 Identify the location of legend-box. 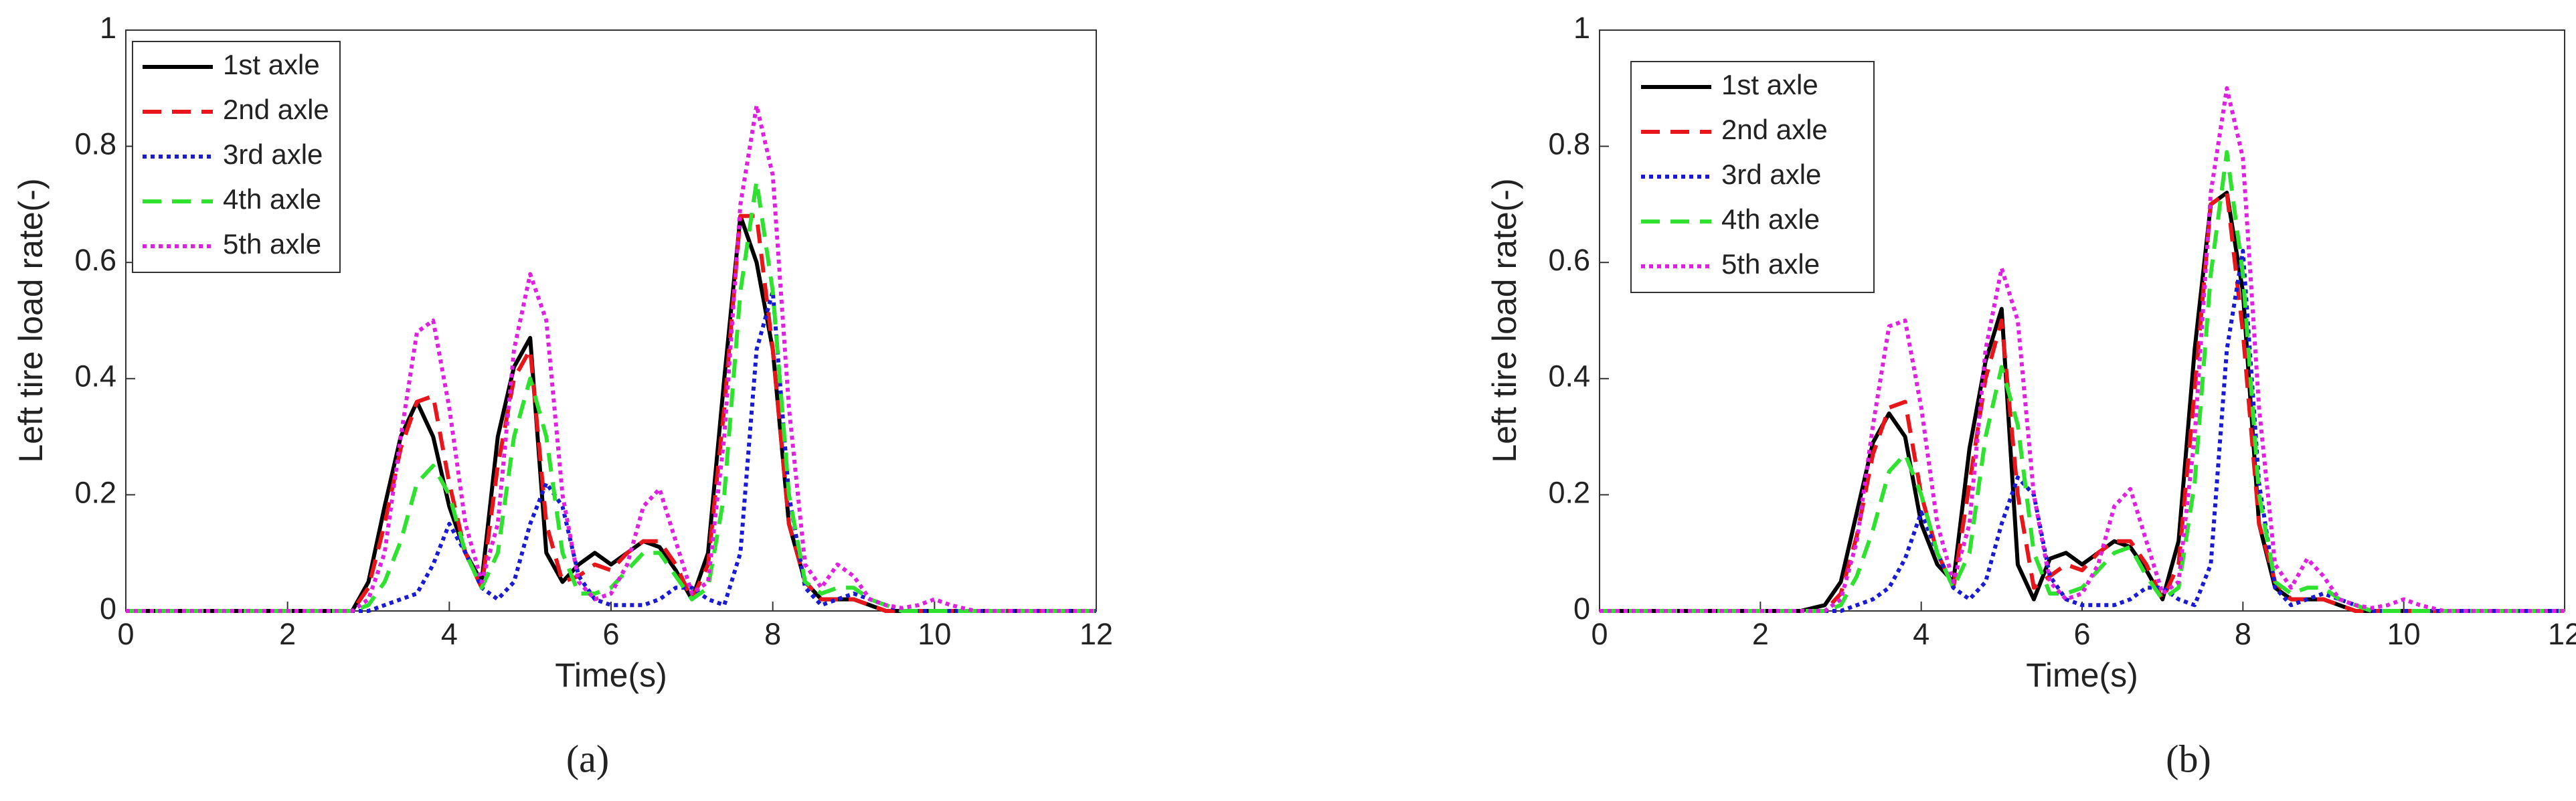
(1753, 177).